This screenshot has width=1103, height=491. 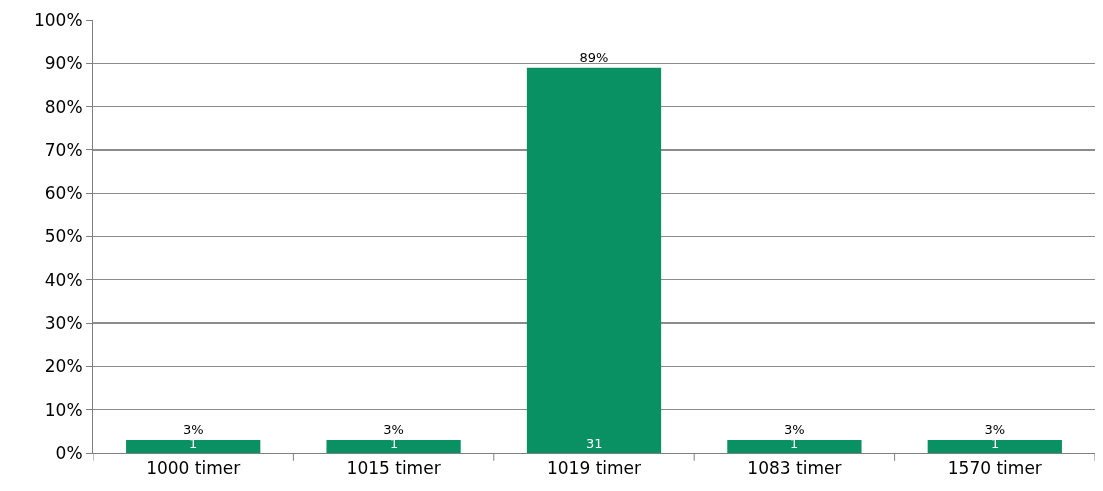 What do you see at coordinates (594, 468) in the screenshot?
I see `x-tick-label: 1019 timer` at bounding box center [594, 468].